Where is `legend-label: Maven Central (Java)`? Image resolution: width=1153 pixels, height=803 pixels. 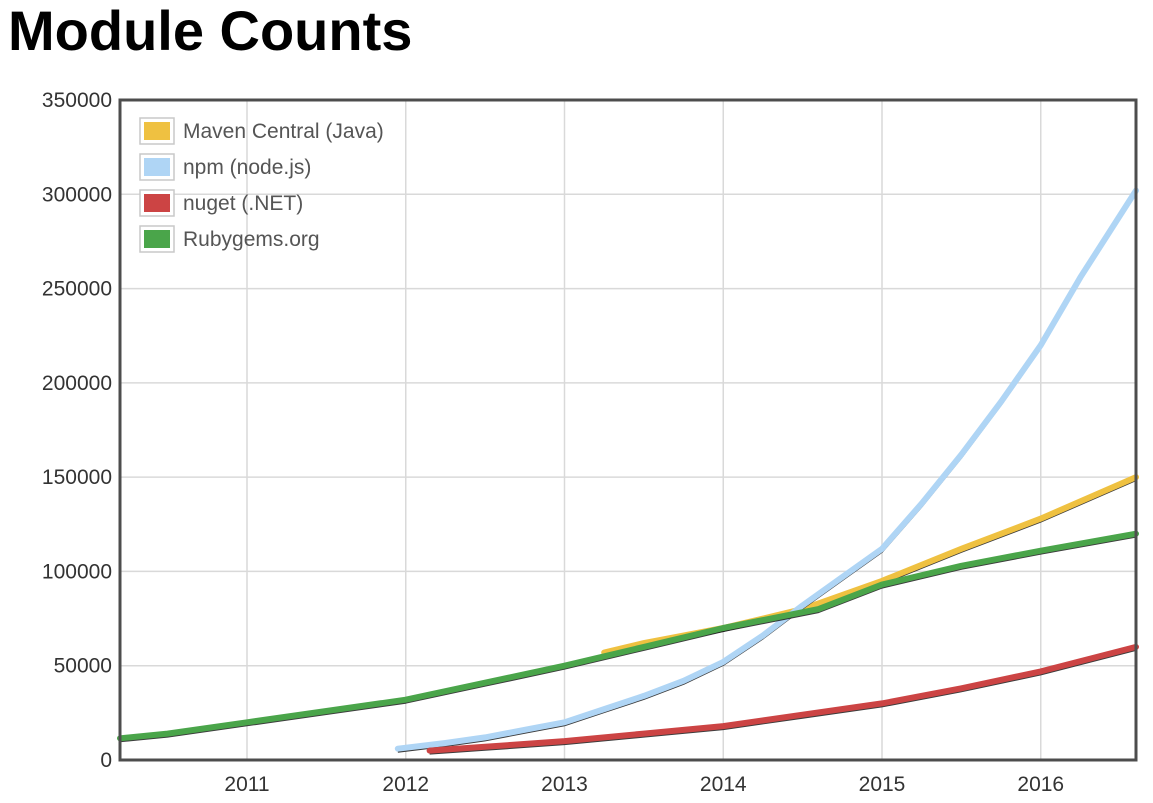 legend-label: Maven Central (Java) is located at coordinates (283, 131).